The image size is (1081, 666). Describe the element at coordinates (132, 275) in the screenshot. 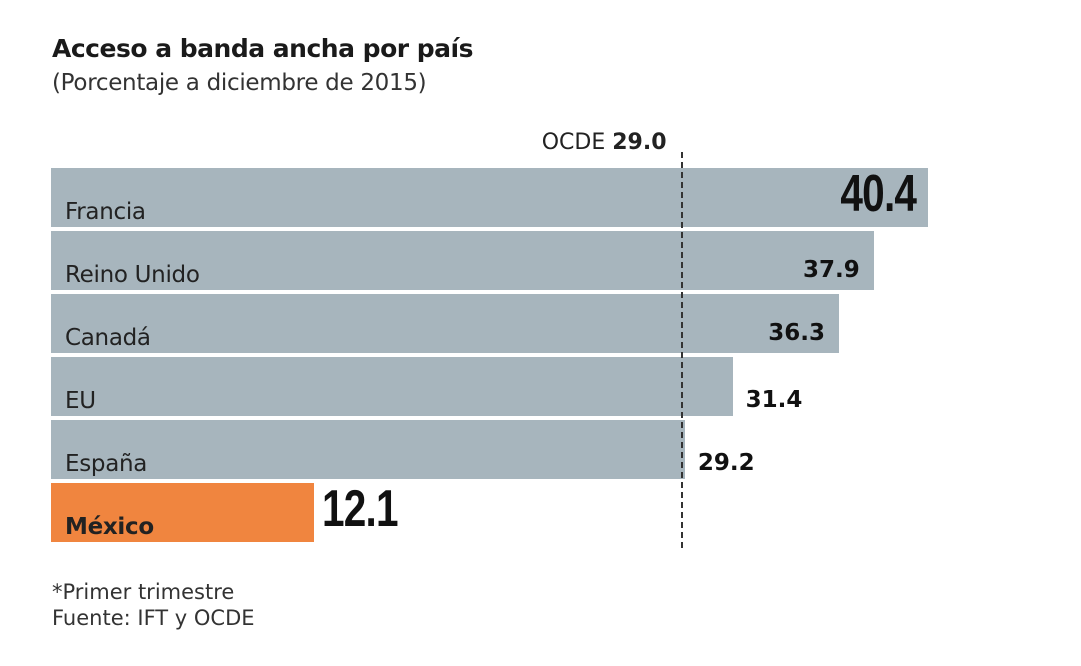

I see `category-label: Reino Unido` at that location.